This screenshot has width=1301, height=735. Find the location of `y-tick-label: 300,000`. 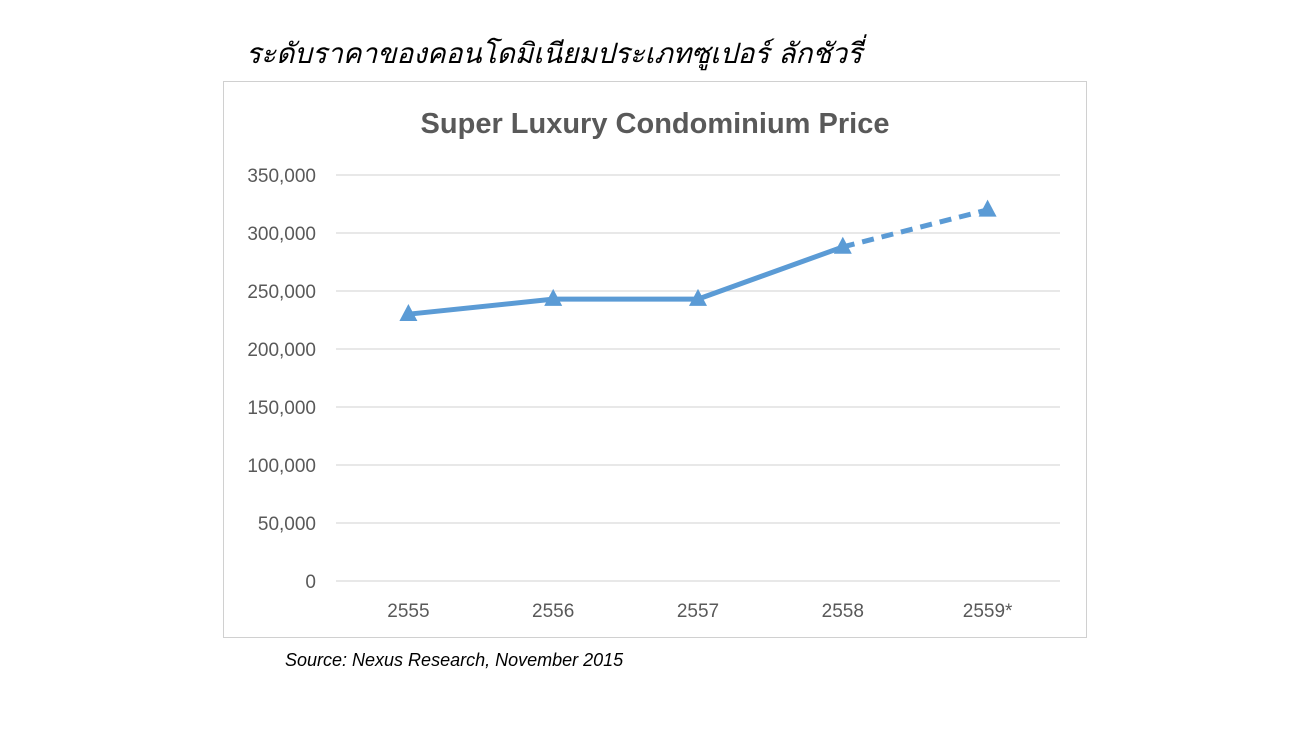

y-tick-label: 300,000 is located at coordinates (281, 234).